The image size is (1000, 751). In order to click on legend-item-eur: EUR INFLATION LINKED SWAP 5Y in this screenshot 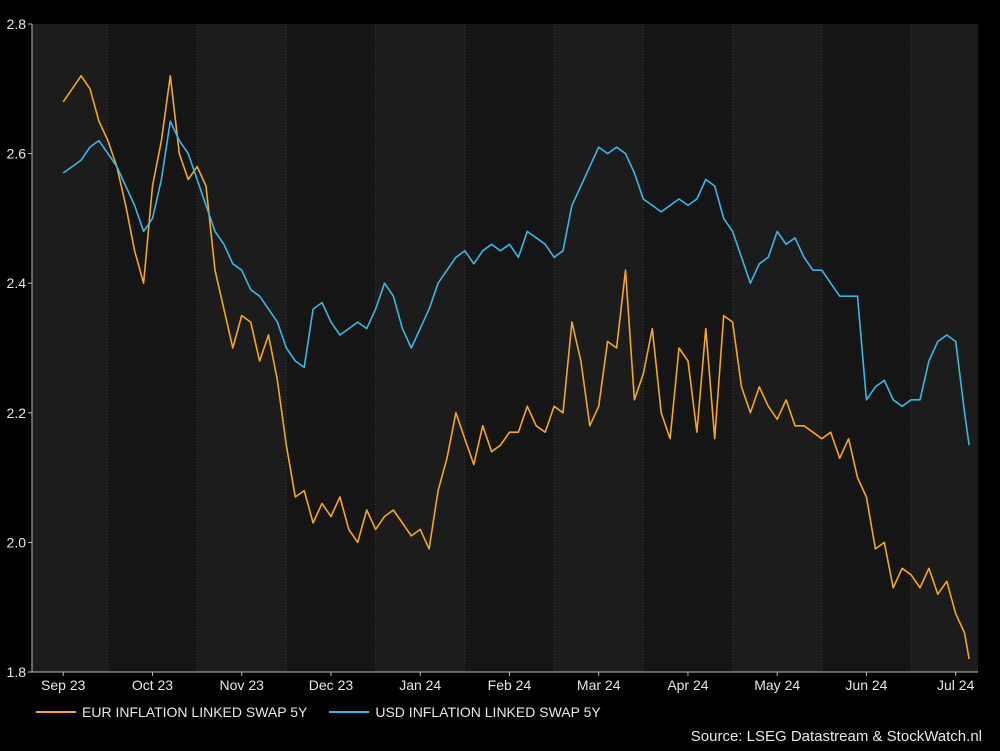, I will do `click(171, 712)`.